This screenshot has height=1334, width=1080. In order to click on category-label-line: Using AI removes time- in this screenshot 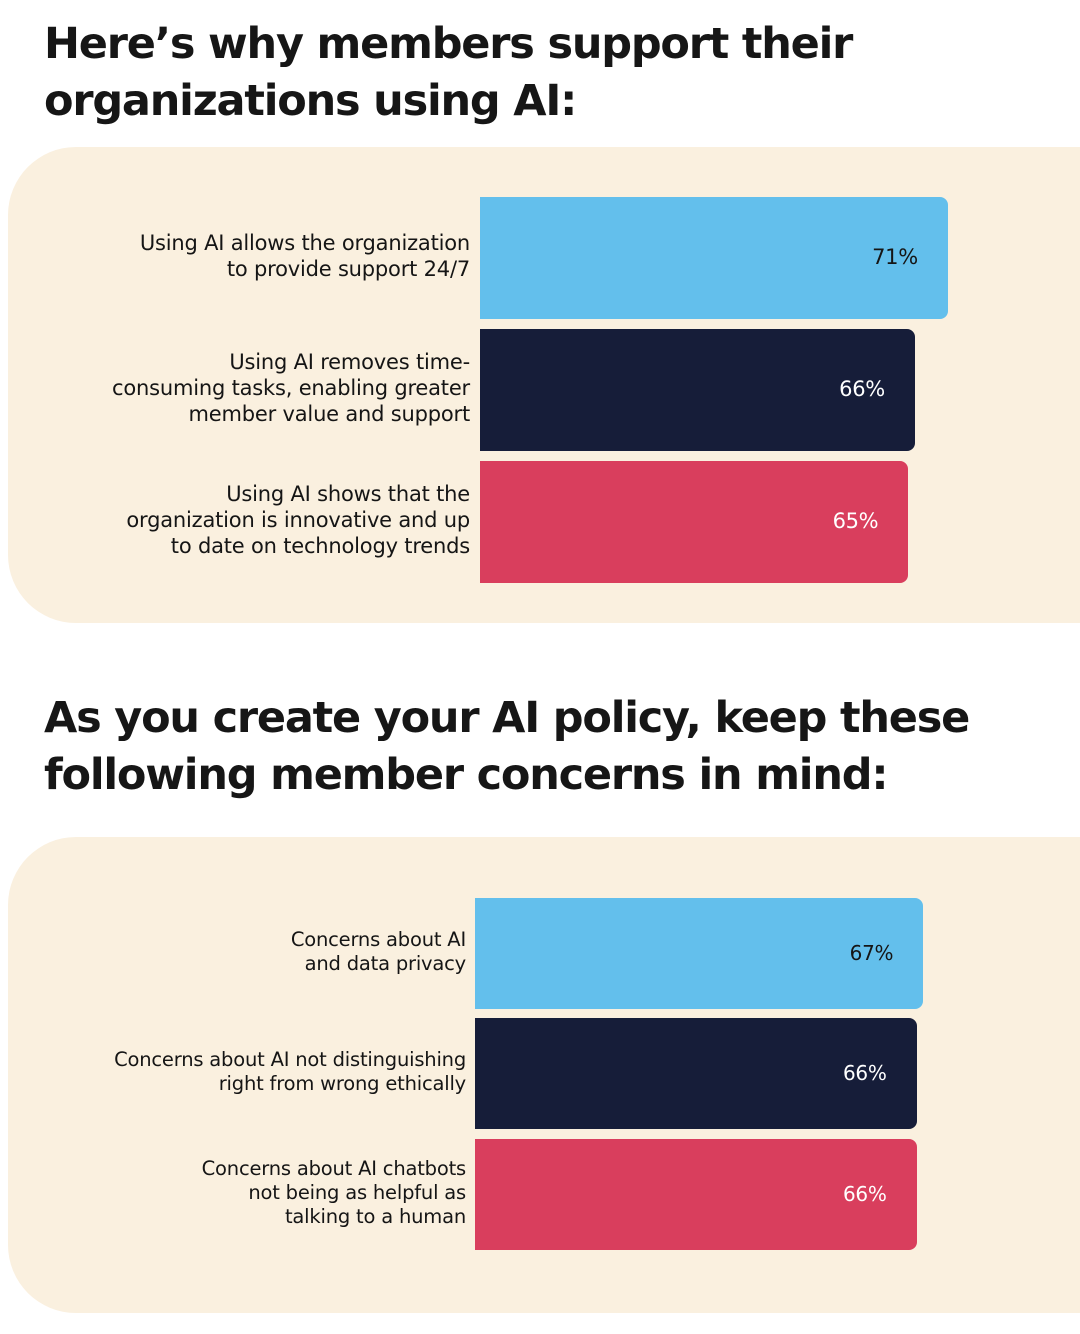, I will do `click(349, 362)`.